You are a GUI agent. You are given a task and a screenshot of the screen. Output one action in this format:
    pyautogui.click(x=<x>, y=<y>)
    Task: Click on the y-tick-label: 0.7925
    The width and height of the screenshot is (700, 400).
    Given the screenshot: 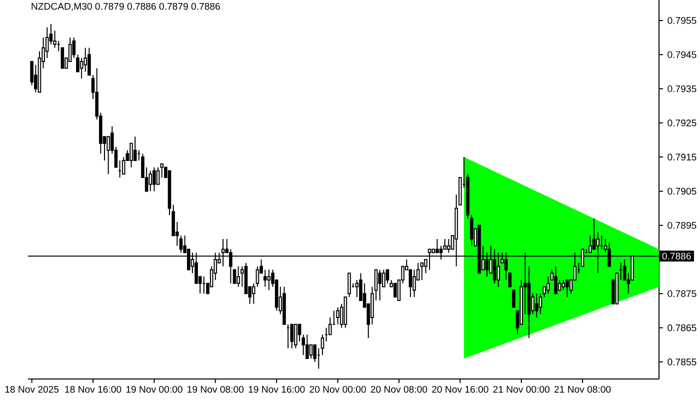 What is the action you would take?
    pyautogui.click(x=682, y=123)
    